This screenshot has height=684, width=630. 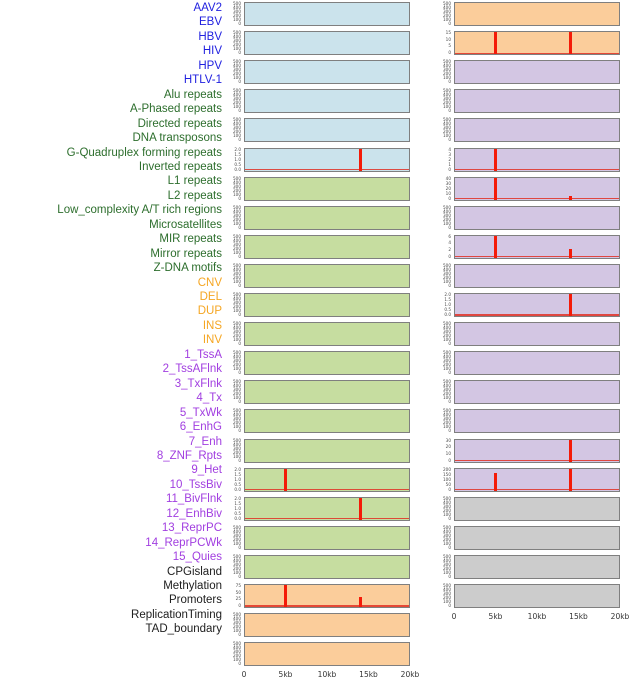 I want to click on track-label-g-quadruplex-forming-repeats: G-Quadruplex forming repeats, so click(x=144, y=152).